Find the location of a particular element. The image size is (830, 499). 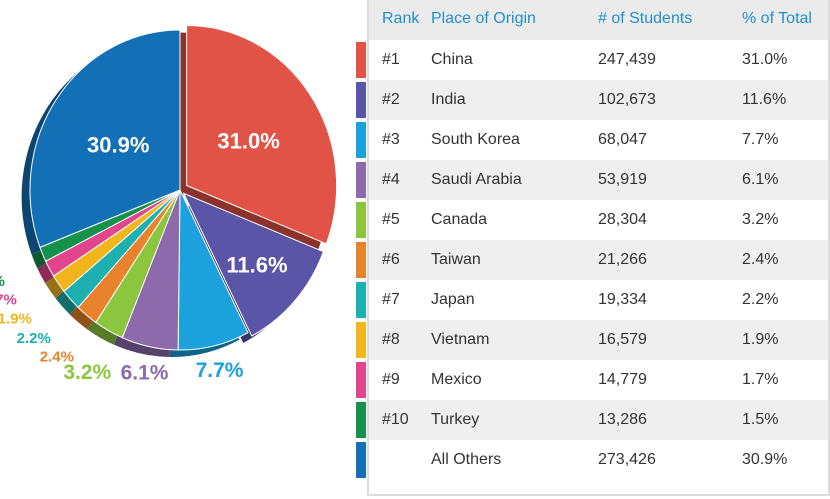

students-cell: 273,426 is located at coordinates (627, 459).